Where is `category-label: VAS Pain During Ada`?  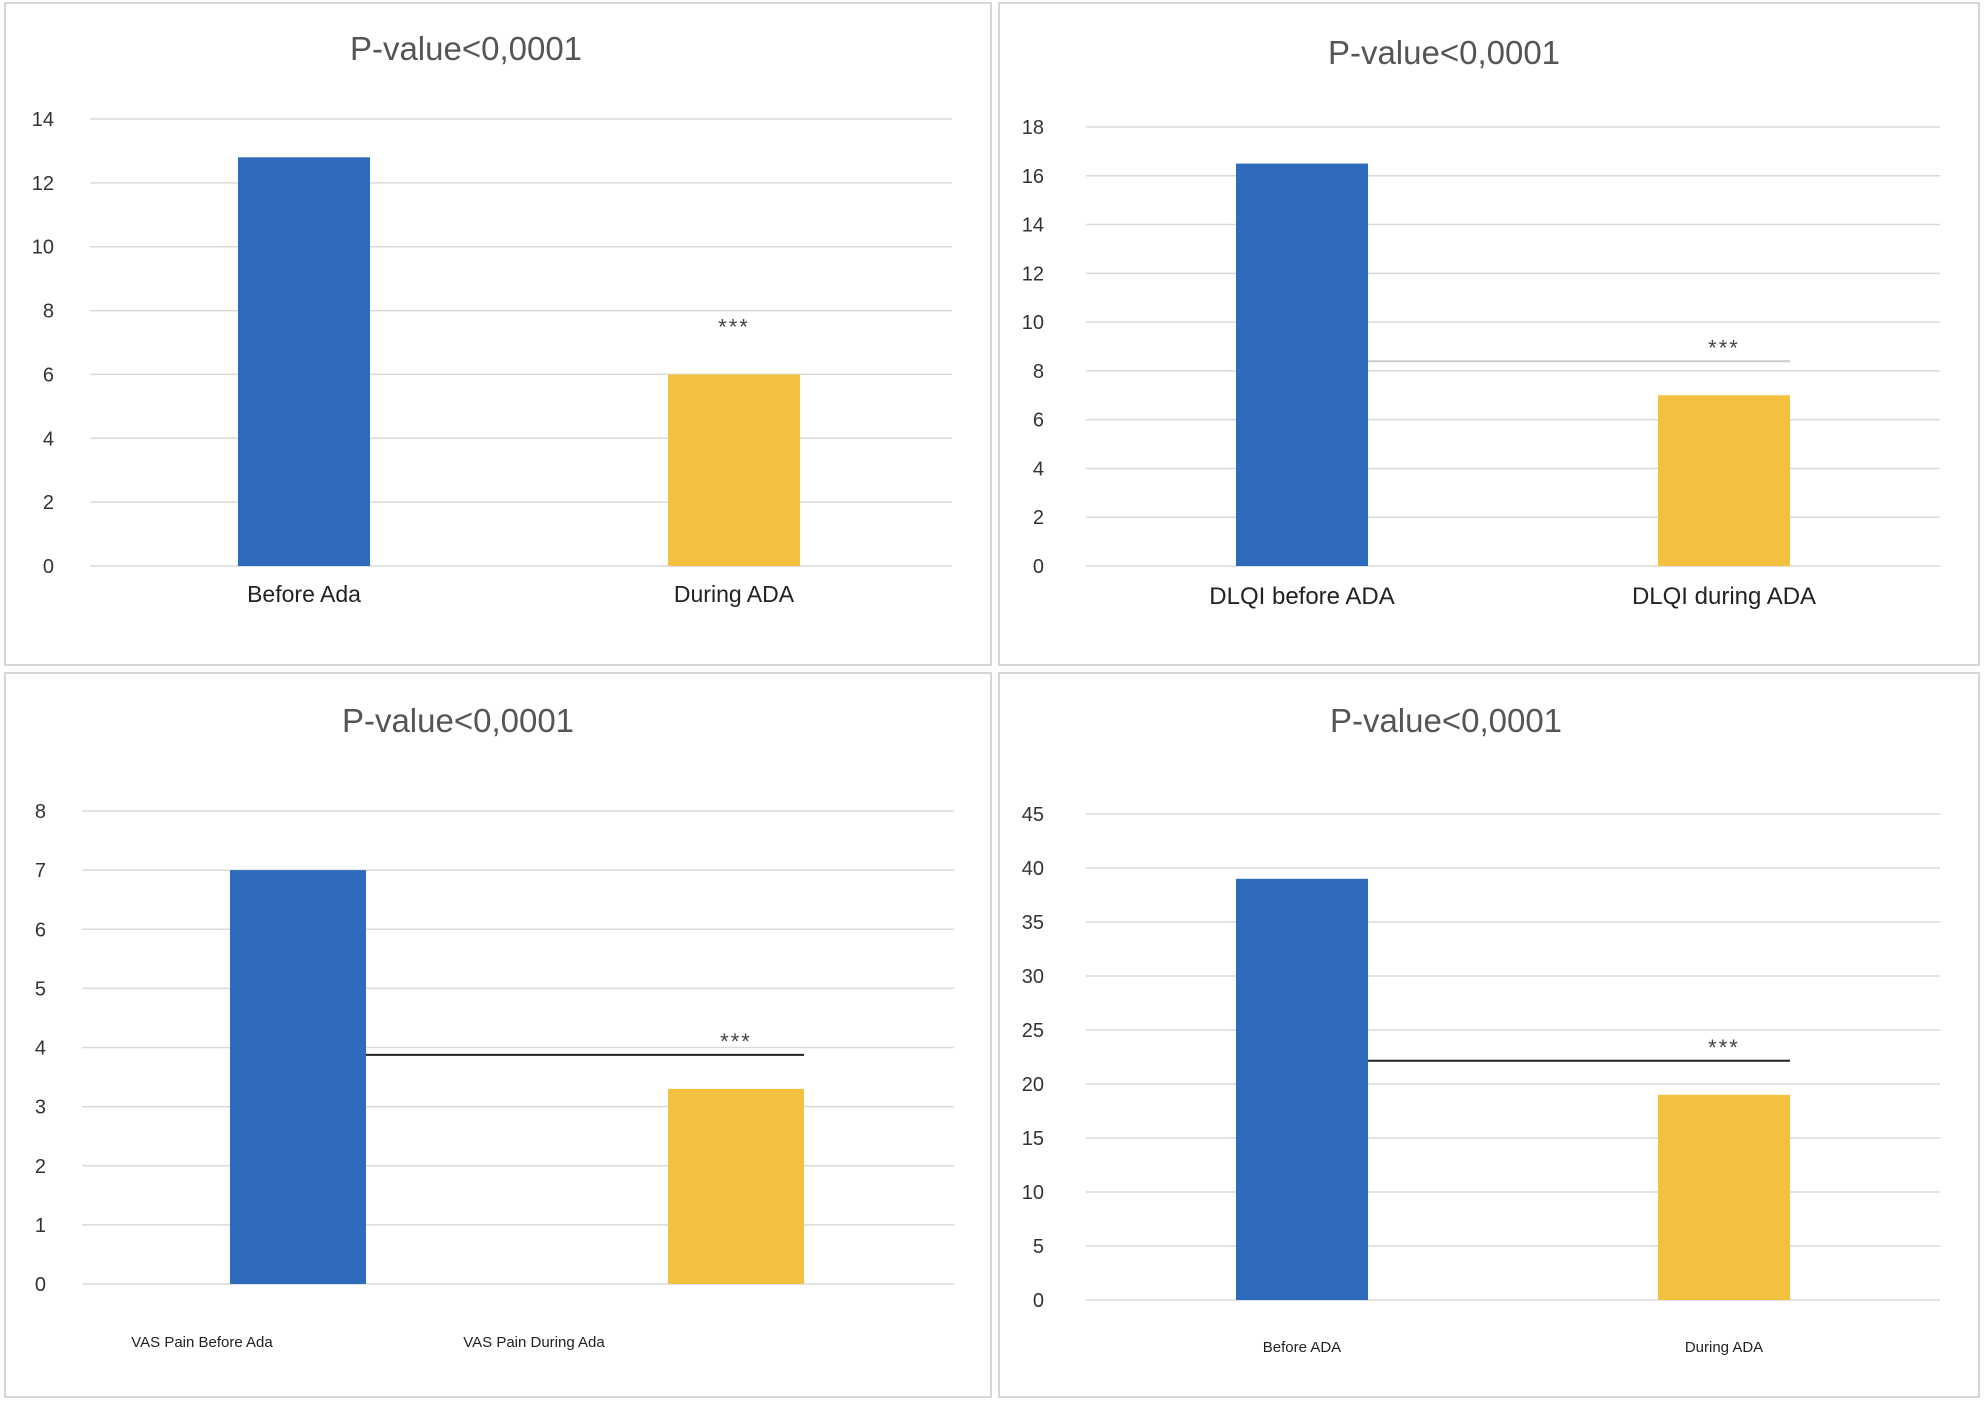
category-label: VAS Pain During Ada is located at coordinates (534, 1342).